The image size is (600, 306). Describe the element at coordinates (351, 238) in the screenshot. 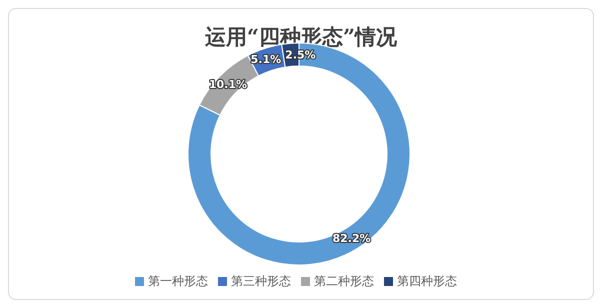

I see `data-label: 82.2%` at that location.